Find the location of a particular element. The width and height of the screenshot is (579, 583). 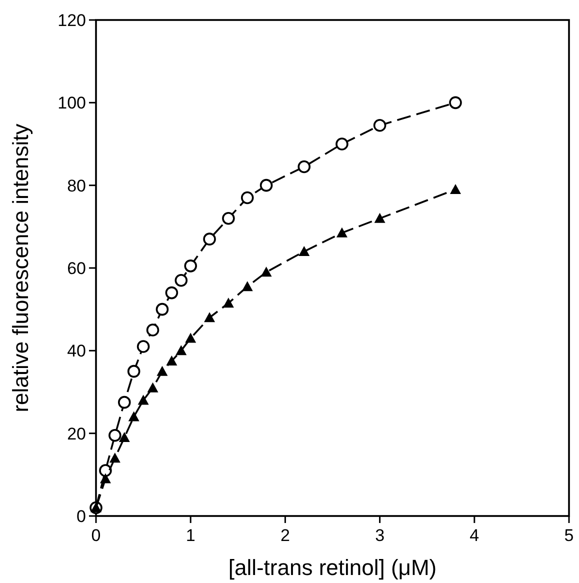

y-tick-label: 20 is located at coordinates (76, 434).